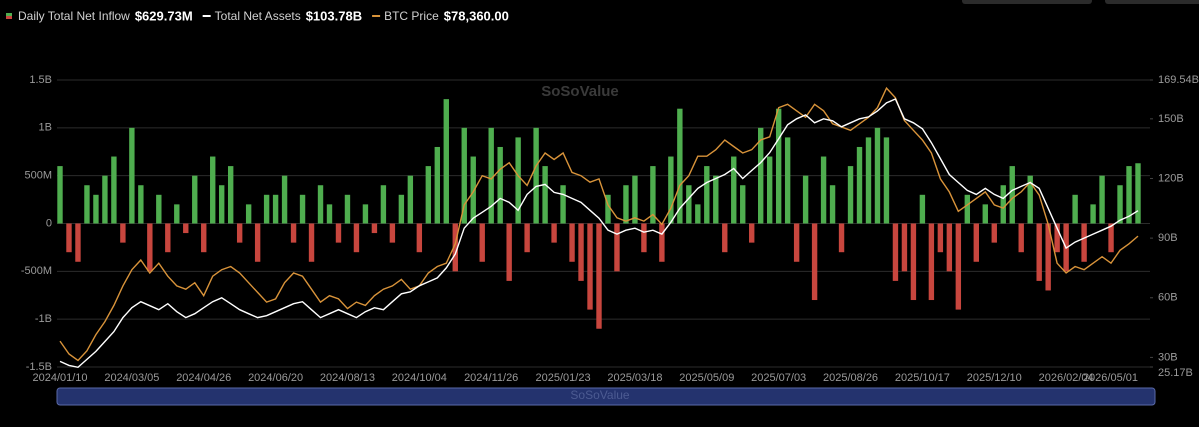 This screenshot has width=1199, height=427. What do you see at coordinates (599, 395) in the screenshot?
I see `watermark: SoSoValue` at bounding box center [599, 395].